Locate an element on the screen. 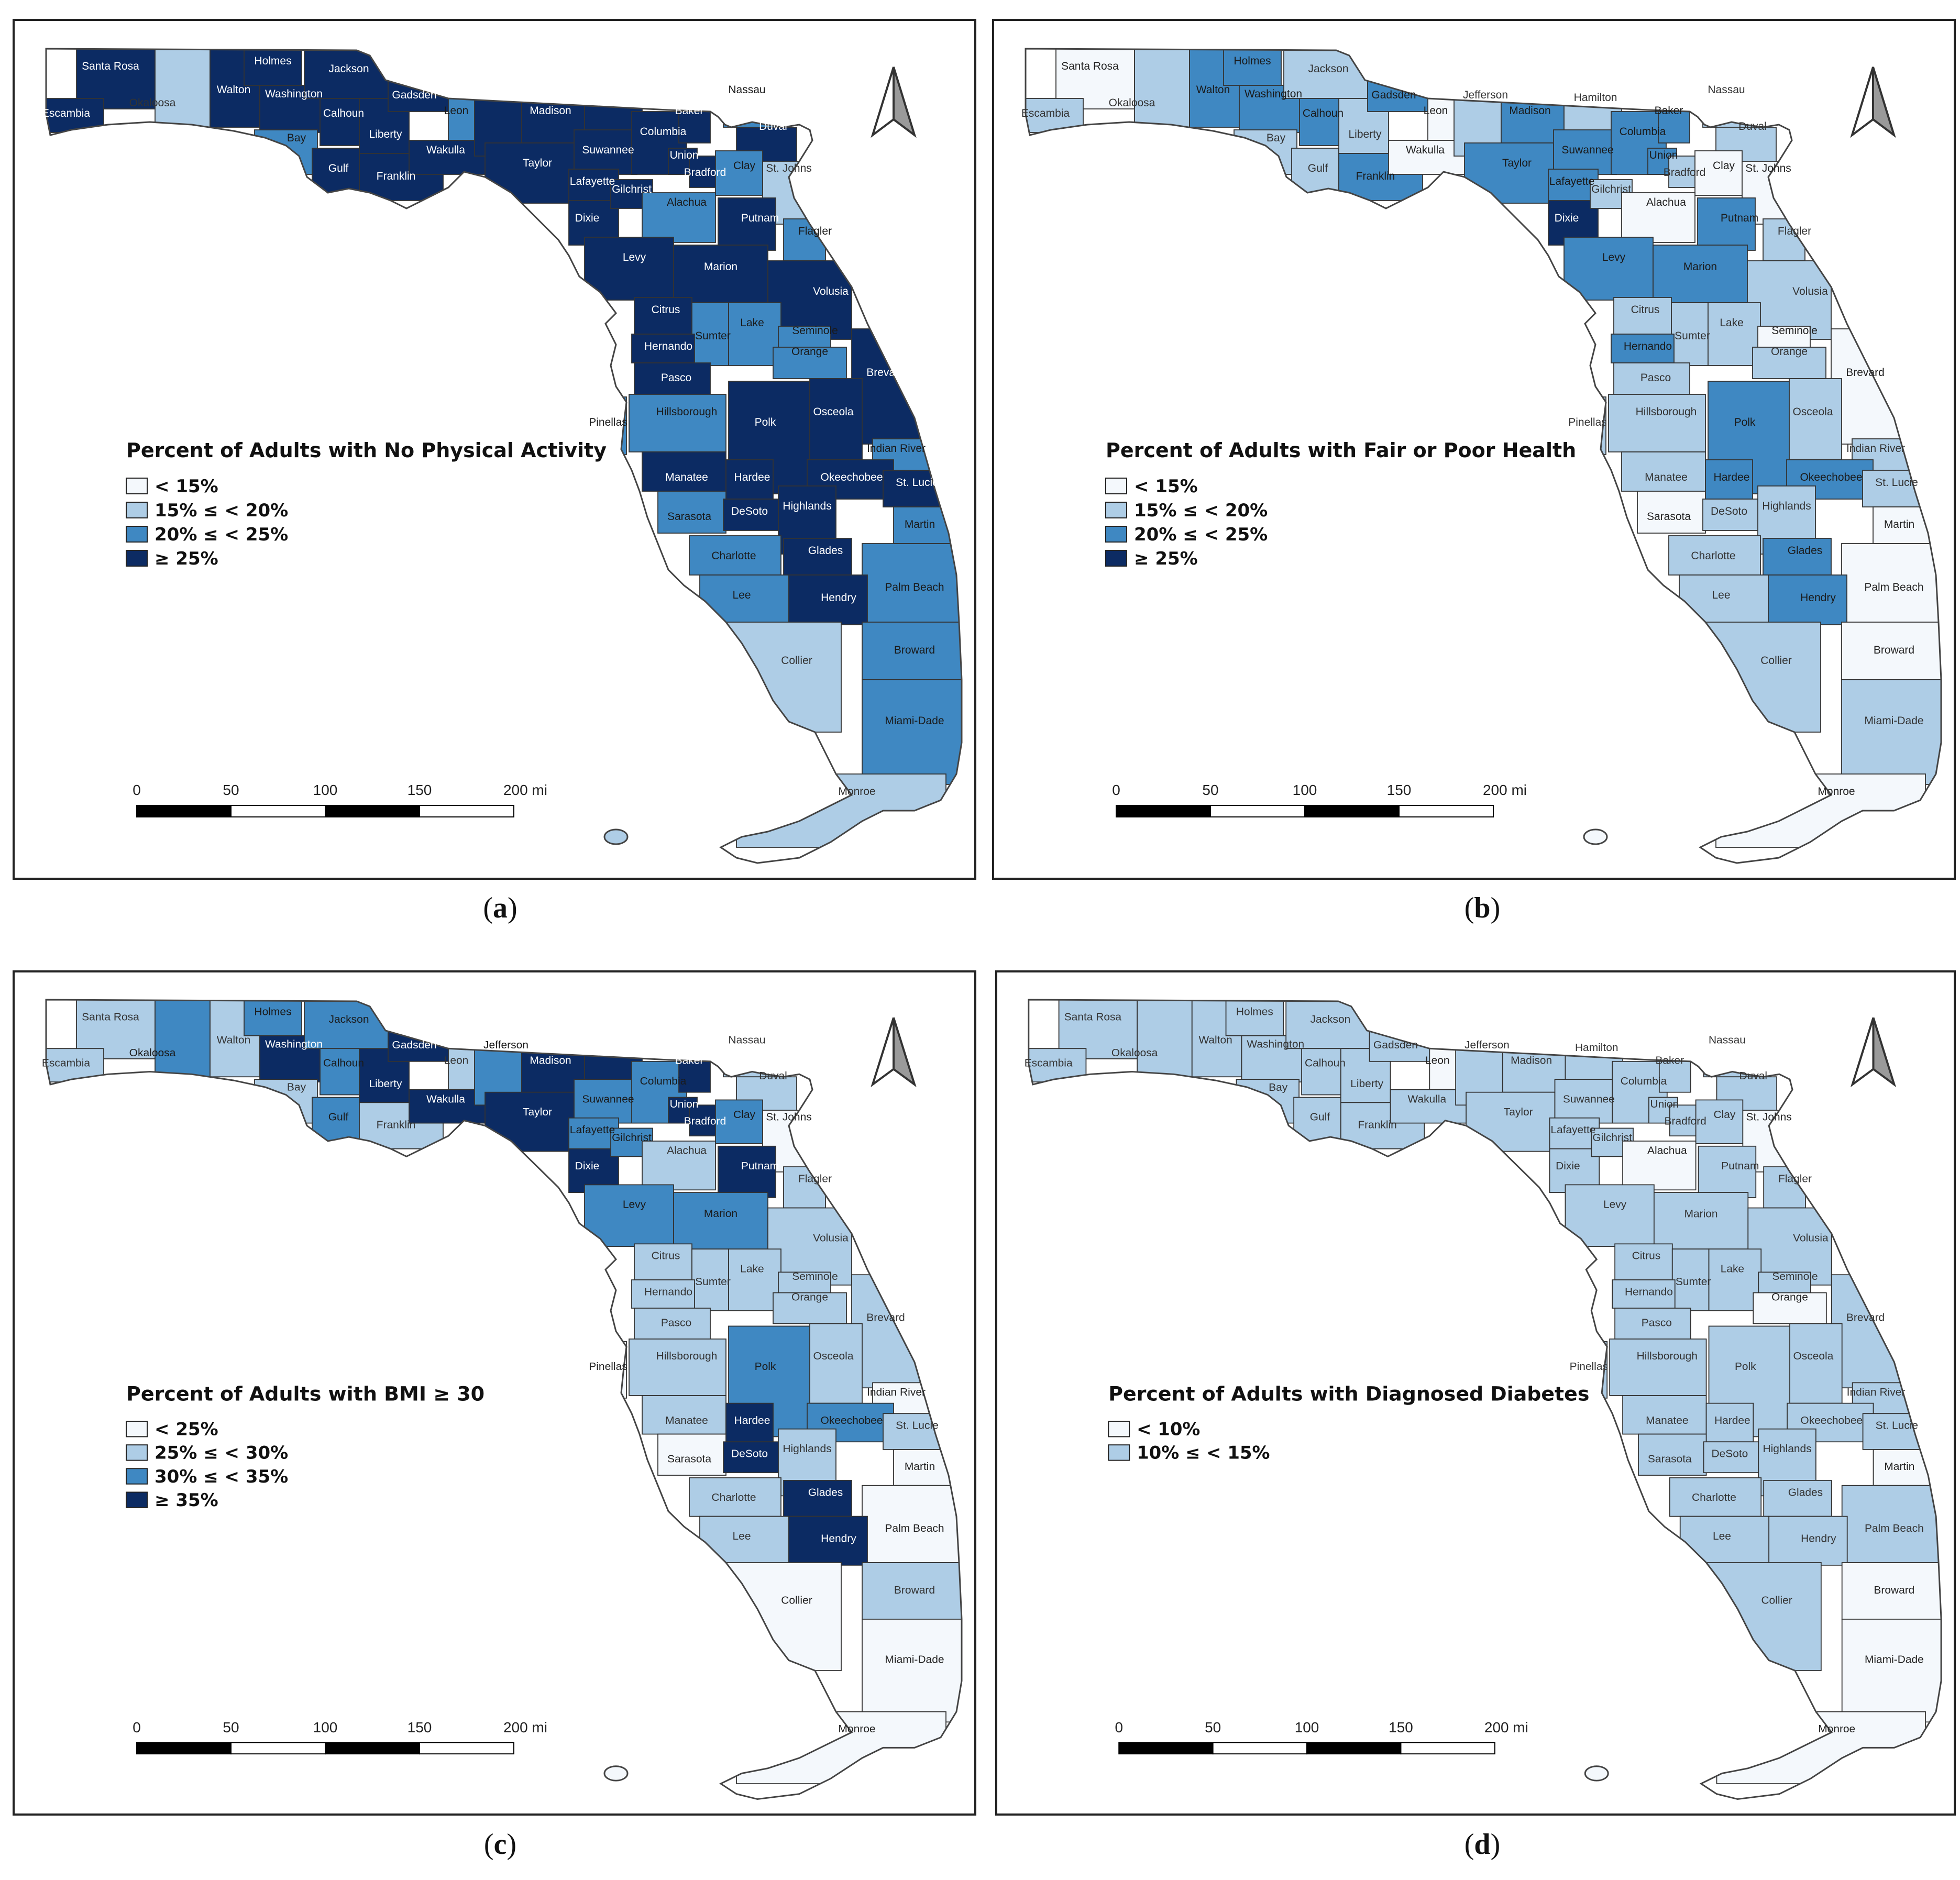 Image resolution: width=1960 pixels, height=1880 pixels. county-desoto is located at coordinates (752, 515).